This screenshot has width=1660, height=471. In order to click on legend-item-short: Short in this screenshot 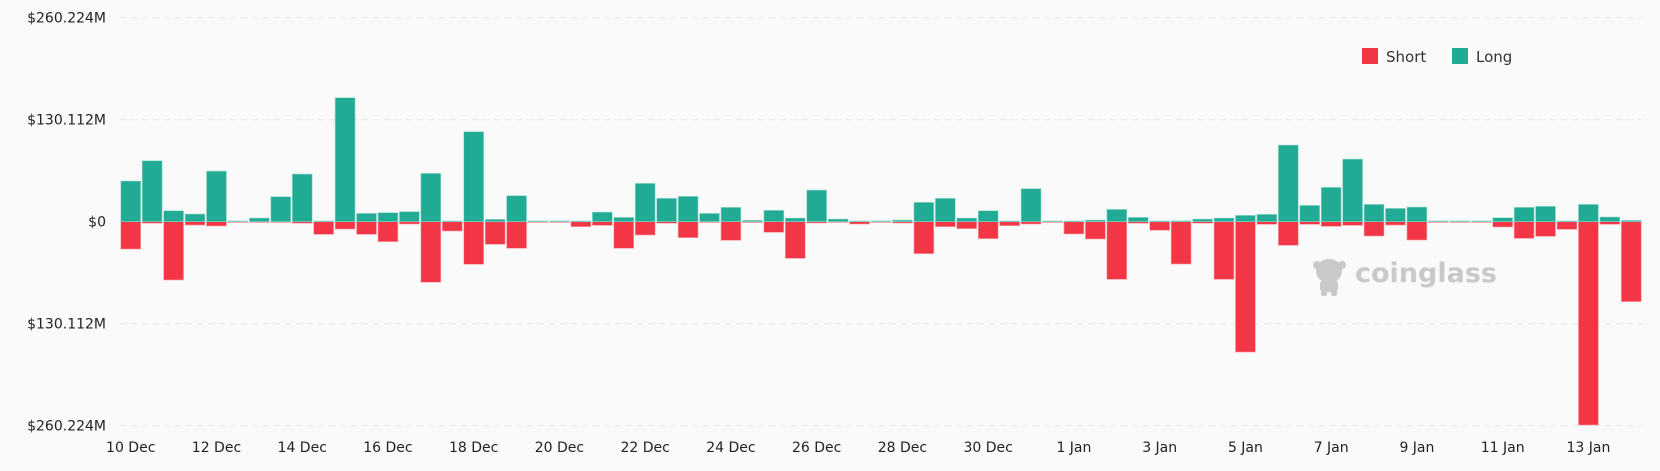, I will do `click(1394, 57)`.